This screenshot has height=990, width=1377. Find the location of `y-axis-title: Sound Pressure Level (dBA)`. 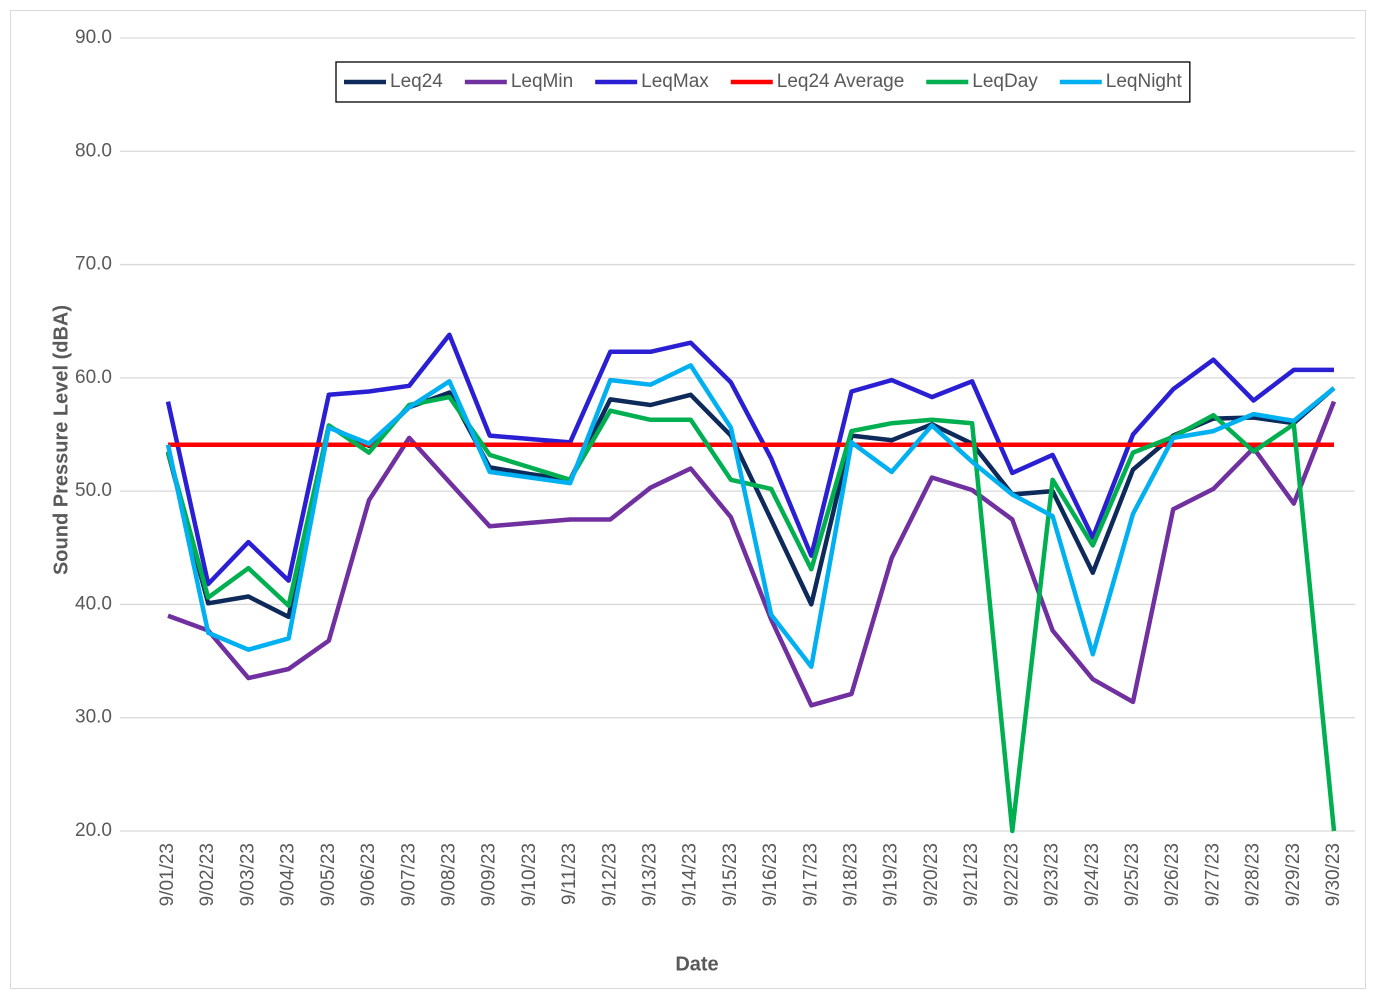

y-axis-title: Sound Pressure Level (dBA) is located at coordinates (61, 440).